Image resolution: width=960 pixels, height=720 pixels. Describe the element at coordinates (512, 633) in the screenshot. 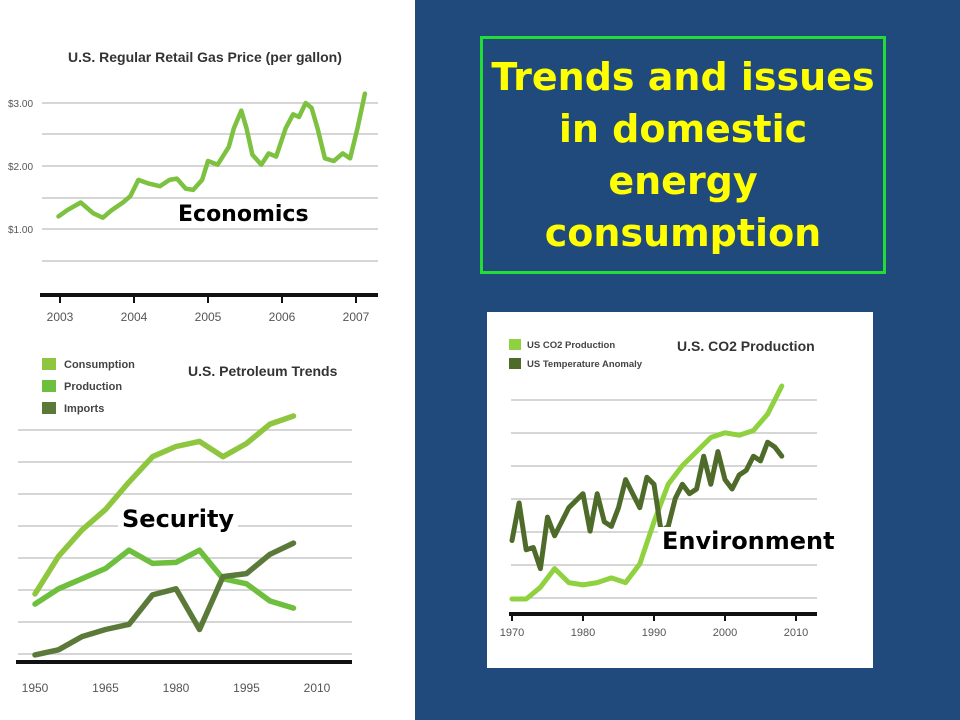

I see `x-tick-label: 1970` at that location.